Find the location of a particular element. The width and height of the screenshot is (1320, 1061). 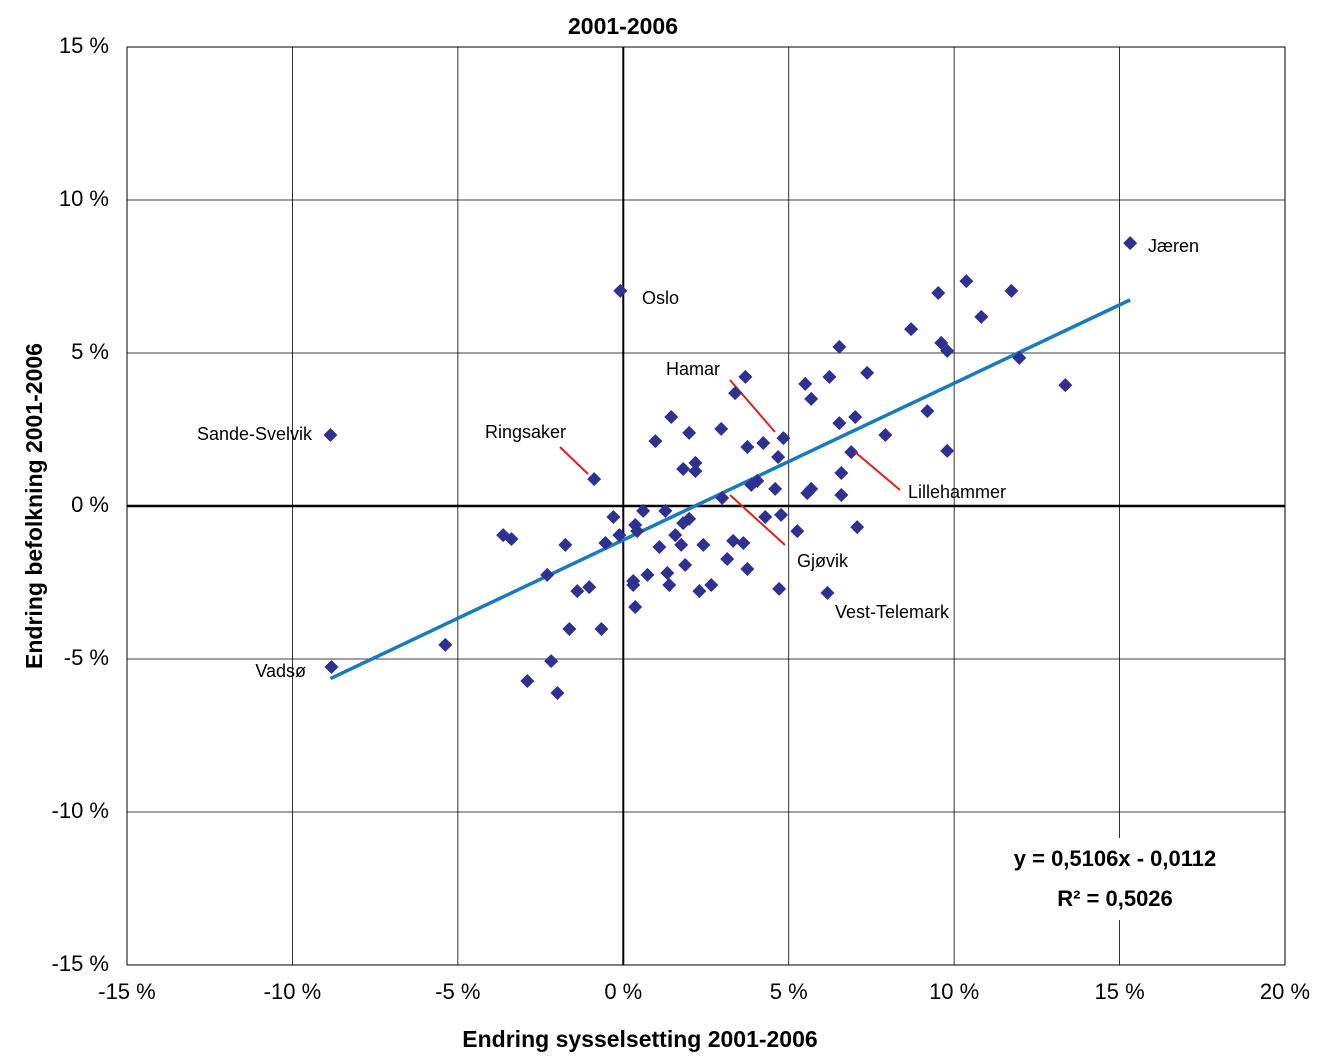

point-label: Sande-Svelvik is located at coordinates (255, 434).